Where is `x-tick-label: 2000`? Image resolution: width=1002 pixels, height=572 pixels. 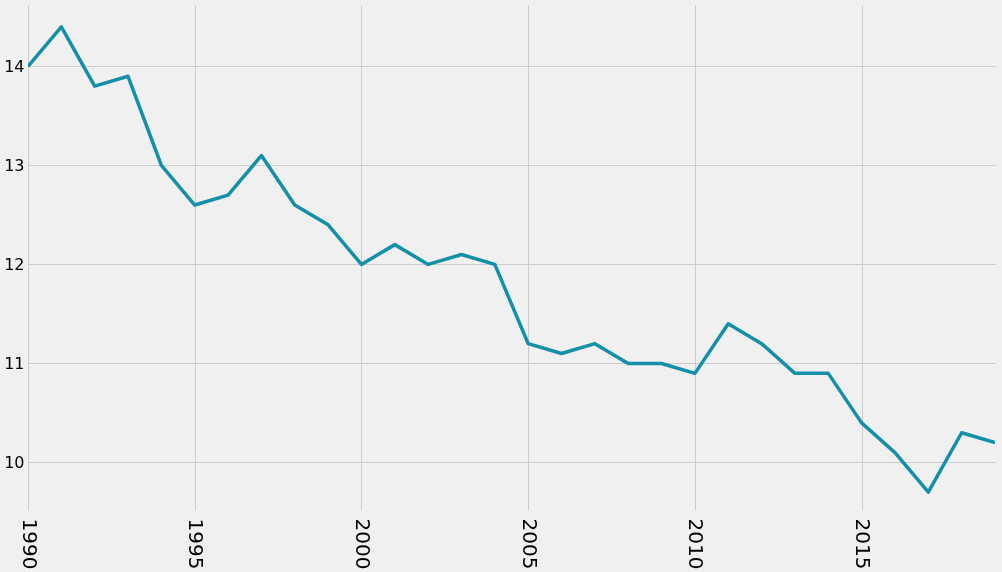
x-tick-label: 2000 is located at coordinates (362, 544).